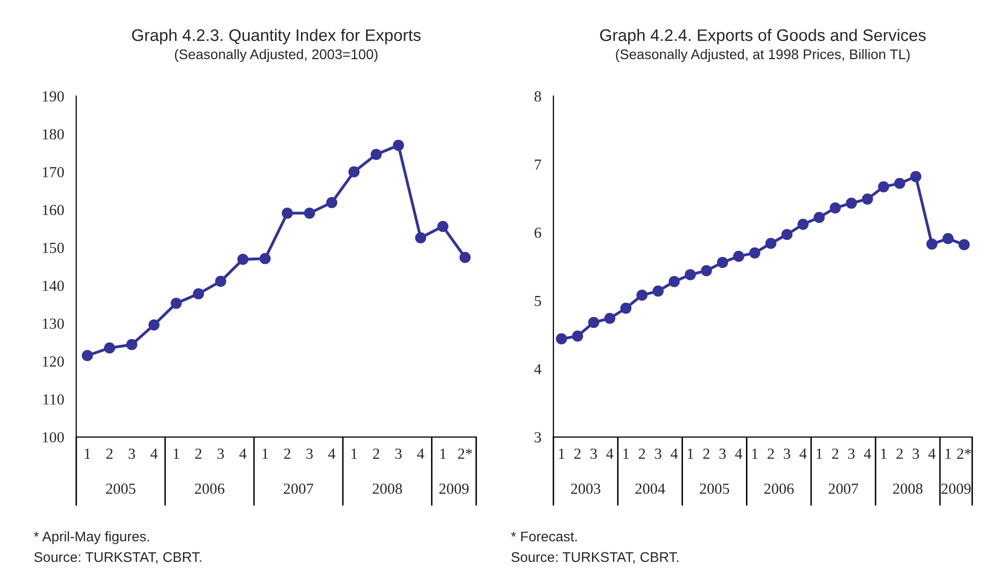 The height and width of the screenshot is (572, 990). I want to click on text: * Forecast., so click(544, 537).